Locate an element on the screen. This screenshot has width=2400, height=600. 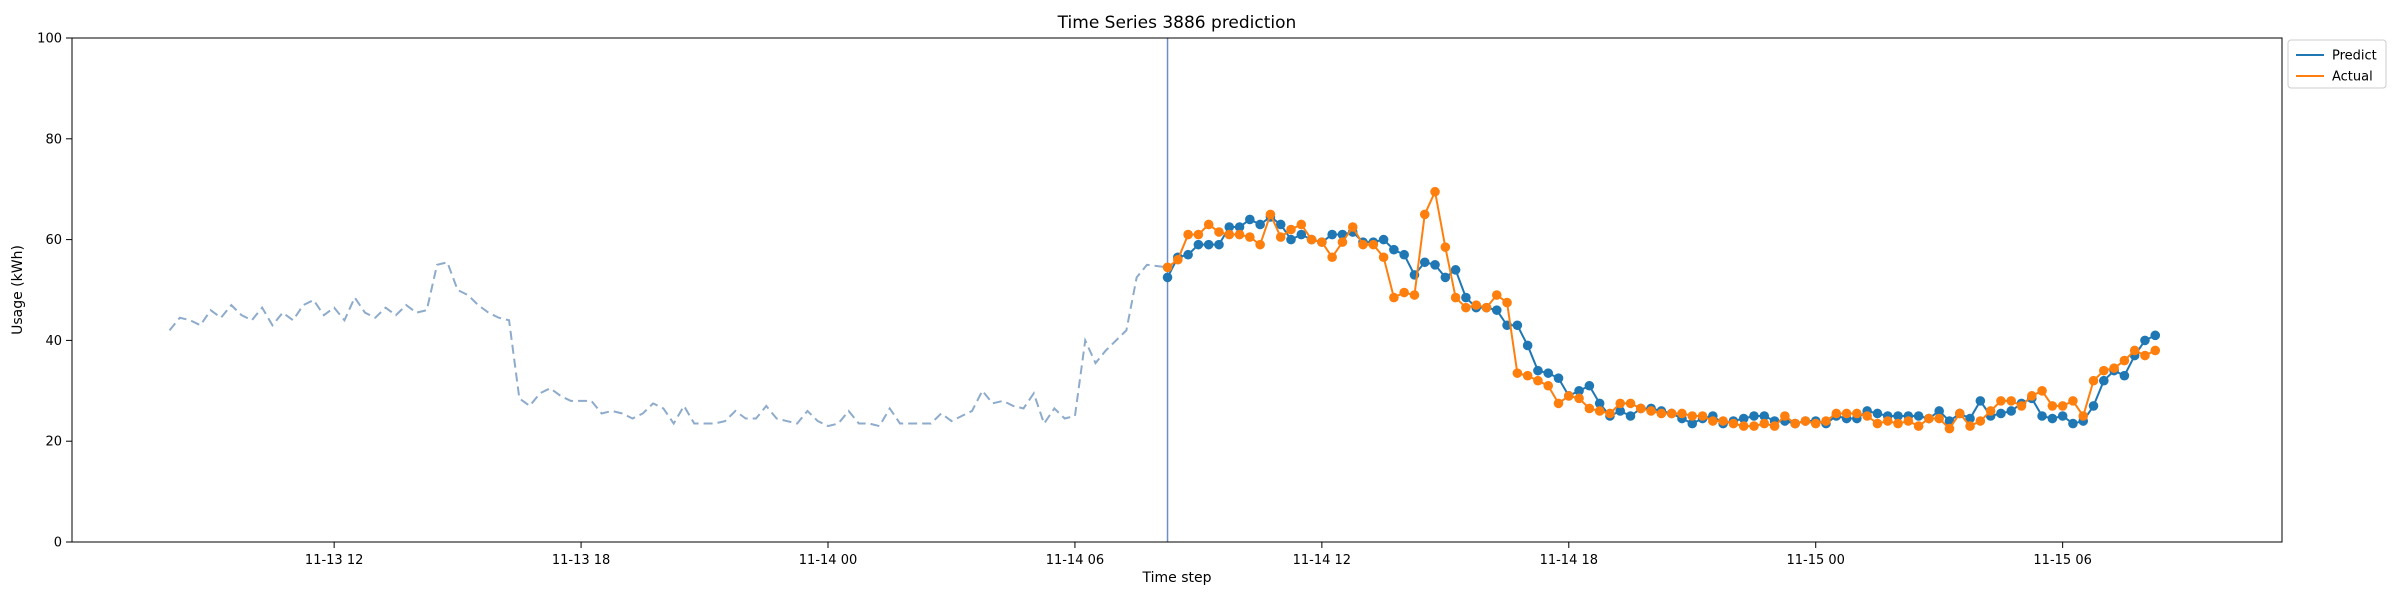
y-tick-label: 60 is located at coordinates (53, 240).